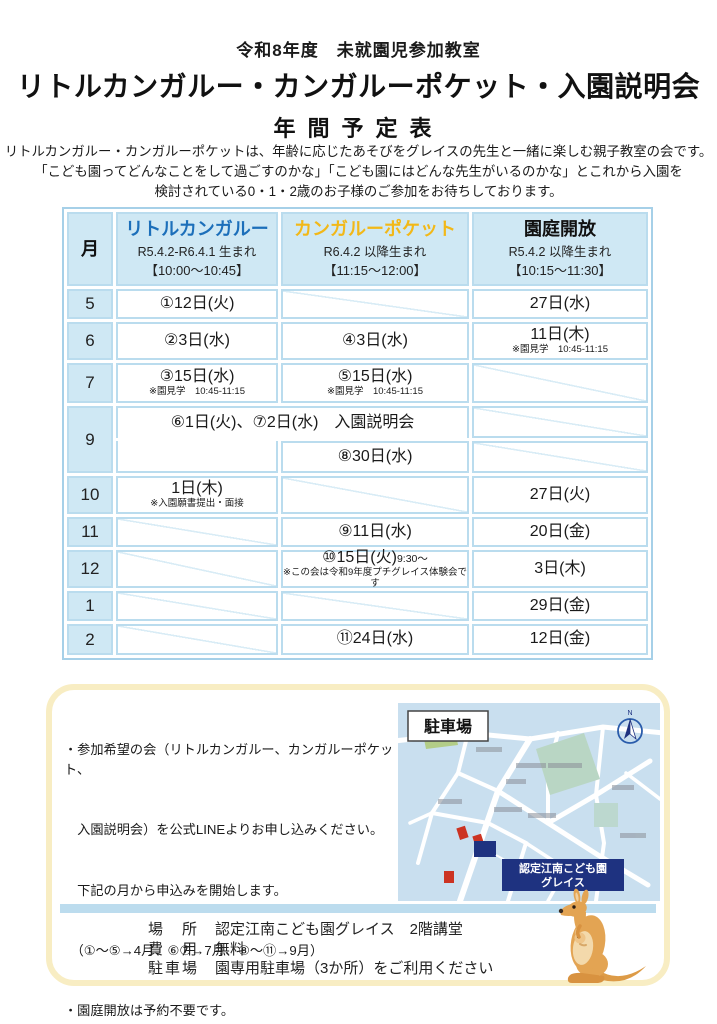 Image resolution: width=717 pixels, height=1024 pixels. I want to click on little-time: 【10:00～10:45】, so click(197, 271).